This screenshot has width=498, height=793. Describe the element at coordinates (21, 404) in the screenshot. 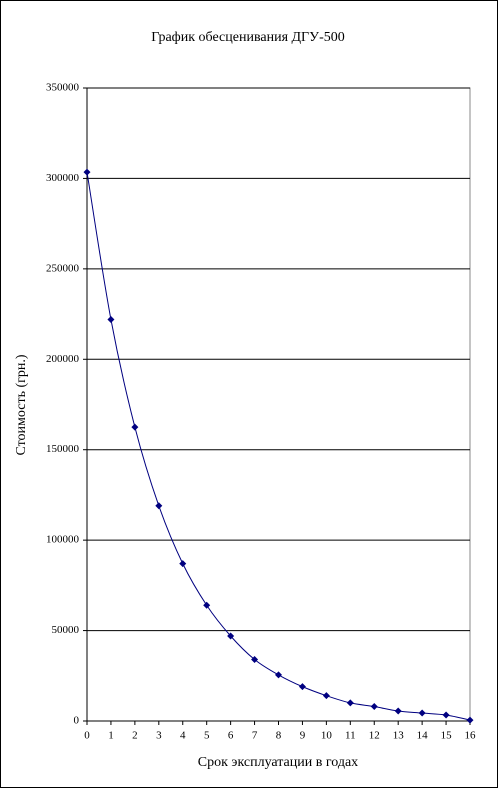

I see `y-axis-title: Стоимость (грн.)` at that location.